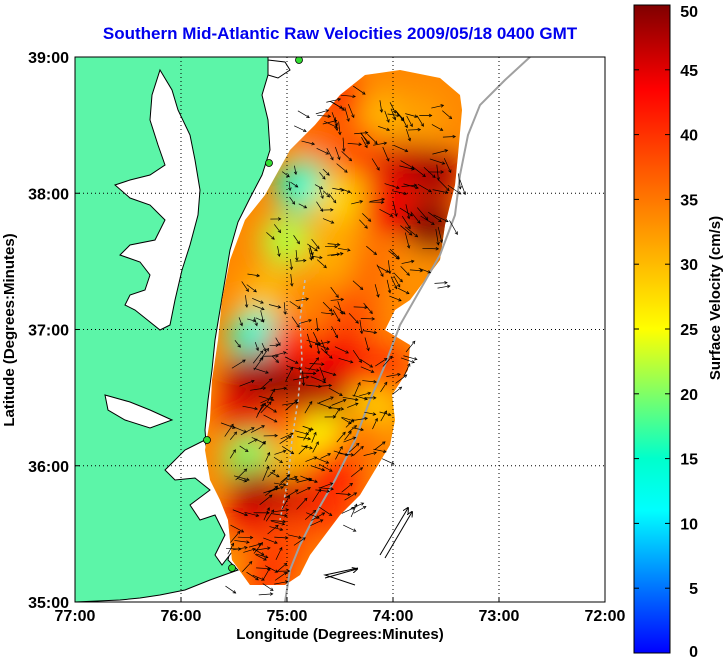 The width and height of the screenshot is (724, 659). Describe the element at coordinates (48, 58) in the screenshot. I see `y-tick-label: 39:00` at that location.